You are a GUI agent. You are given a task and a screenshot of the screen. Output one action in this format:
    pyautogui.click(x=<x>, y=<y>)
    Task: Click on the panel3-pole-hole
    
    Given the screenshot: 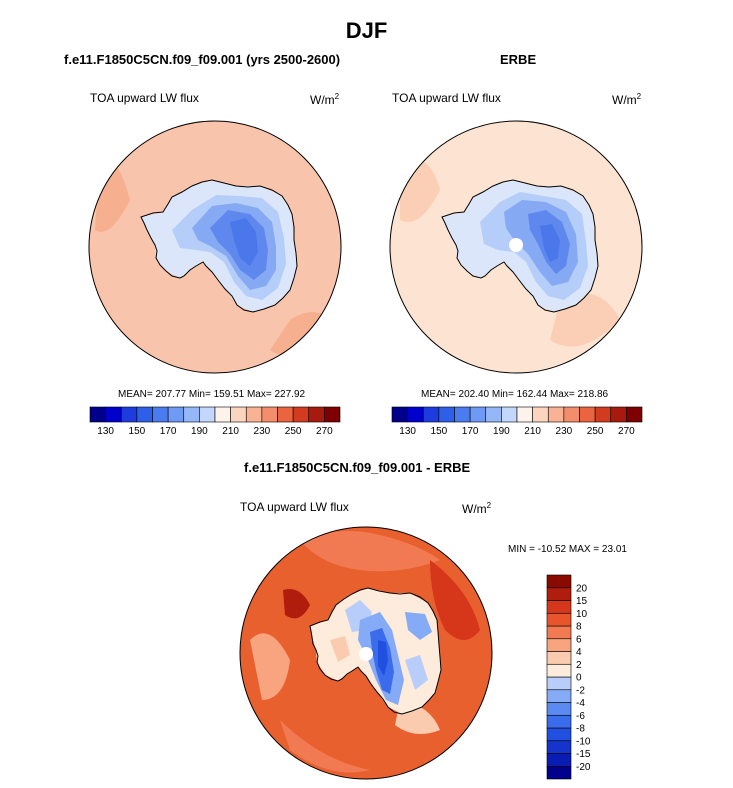 What is the action you would take?
    pyautogui.click(x=366, y=654)
    